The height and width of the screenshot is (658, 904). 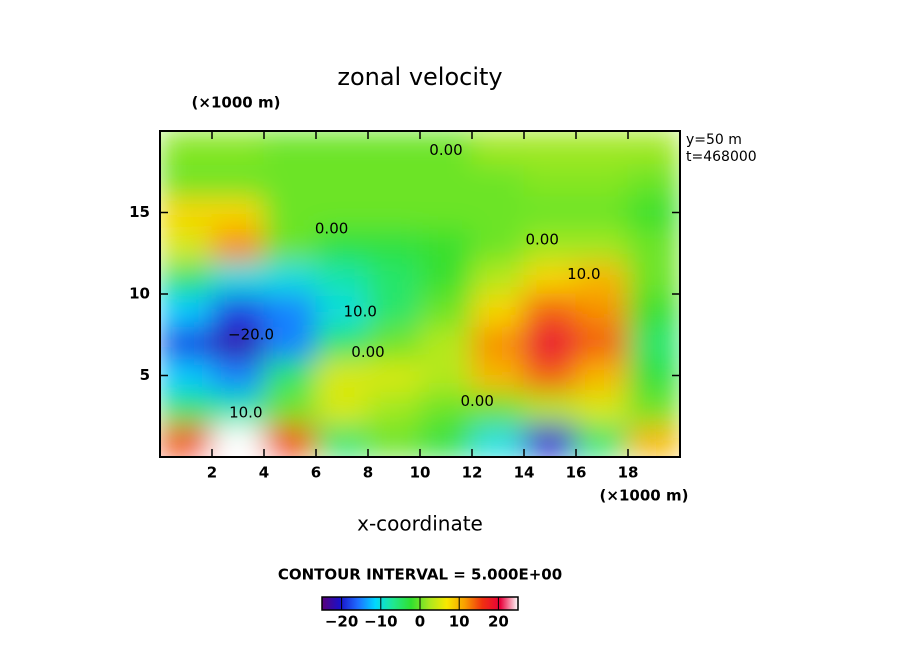 I want to click on y-tick-label: 15, so click(x=139, y=212).